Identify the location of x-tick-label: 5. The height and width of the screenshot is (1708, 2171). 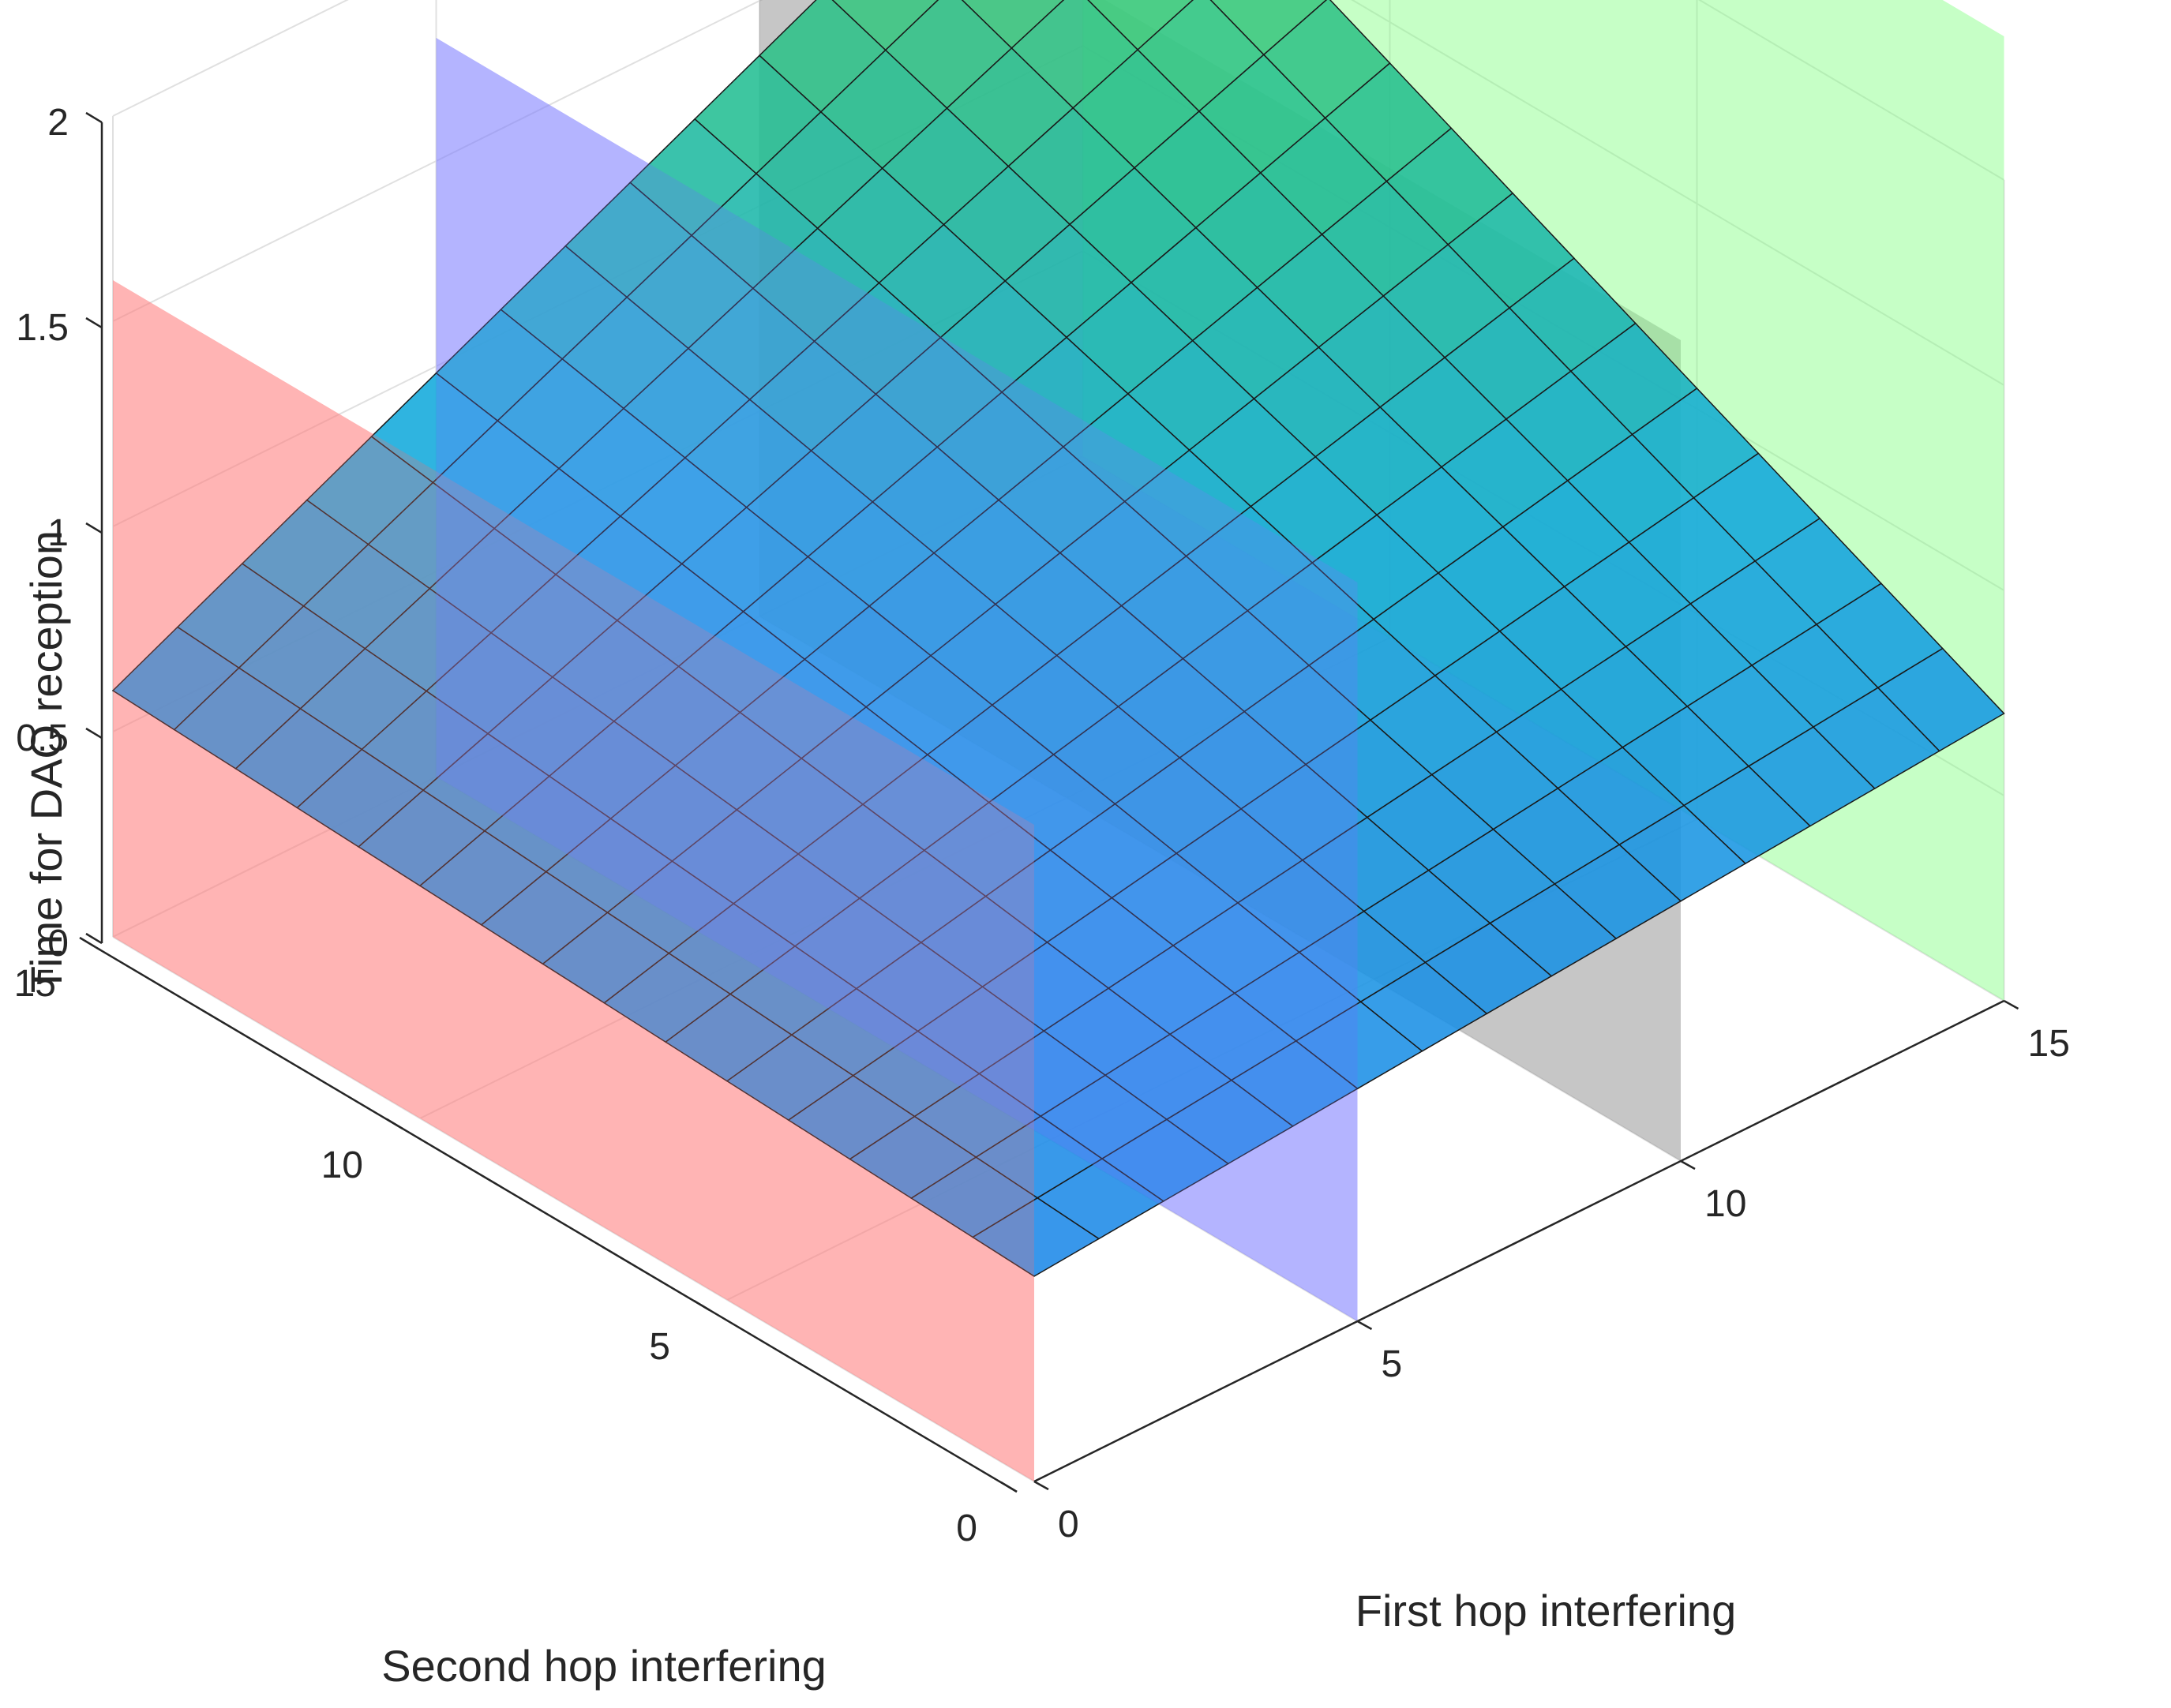
(1392, 1364).